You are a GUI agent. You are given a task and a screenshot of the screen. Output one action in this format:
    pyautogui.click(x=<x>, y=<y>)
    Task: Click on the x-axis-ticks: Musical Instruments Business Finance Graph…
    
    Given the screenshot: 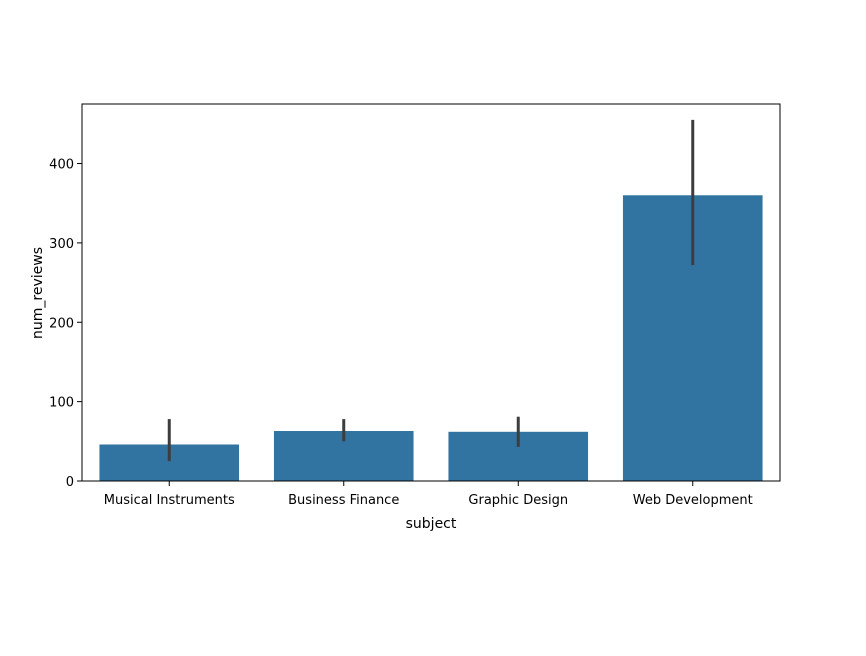 What is the action you would take?
    pyautogui.click(x=428, y=494)
    